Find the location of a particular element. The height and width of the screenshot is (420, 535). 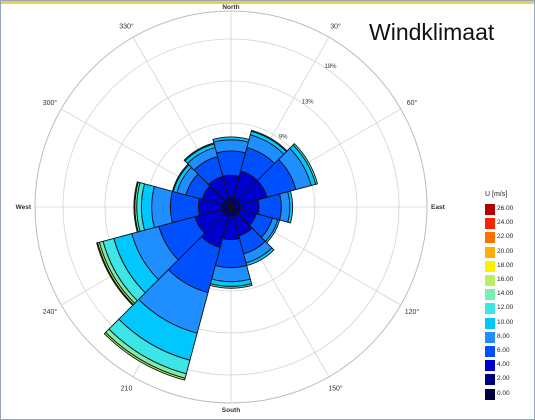

angle-label-300: 300° is located at coordinates (50, 103).